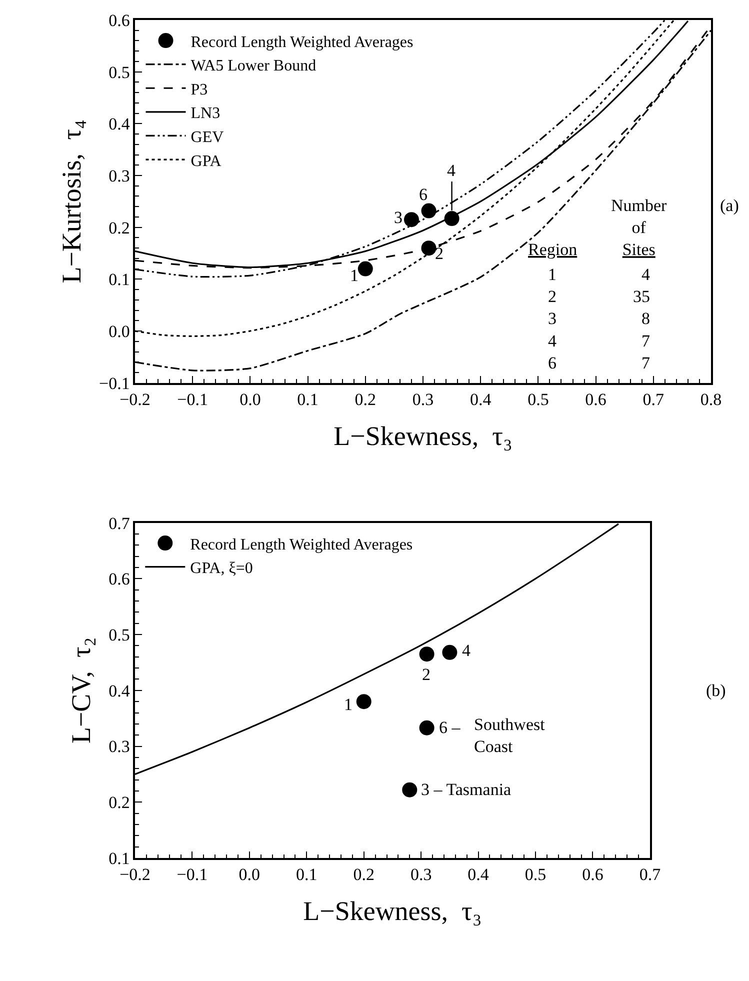 Image resolution: width=749 pixels, height=981 pixels. Describe the element at coordinates (729, 205) in the screenshot. I see `text: (a)` at that location.